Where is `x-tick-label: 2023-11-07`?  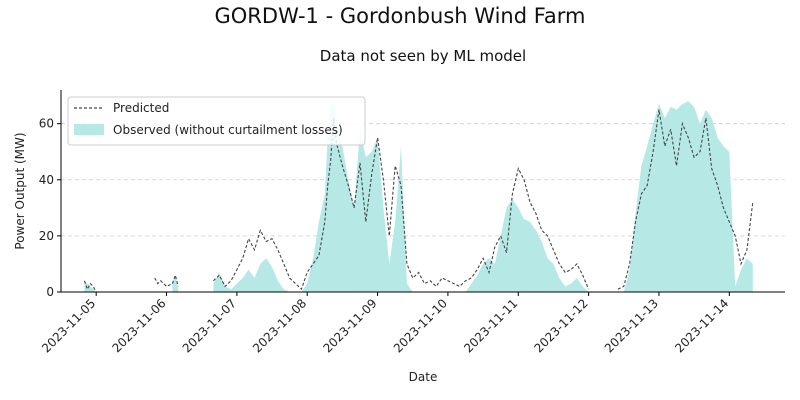 x-tick-label: 2023-11-07 is located at coordinates (209, 325).